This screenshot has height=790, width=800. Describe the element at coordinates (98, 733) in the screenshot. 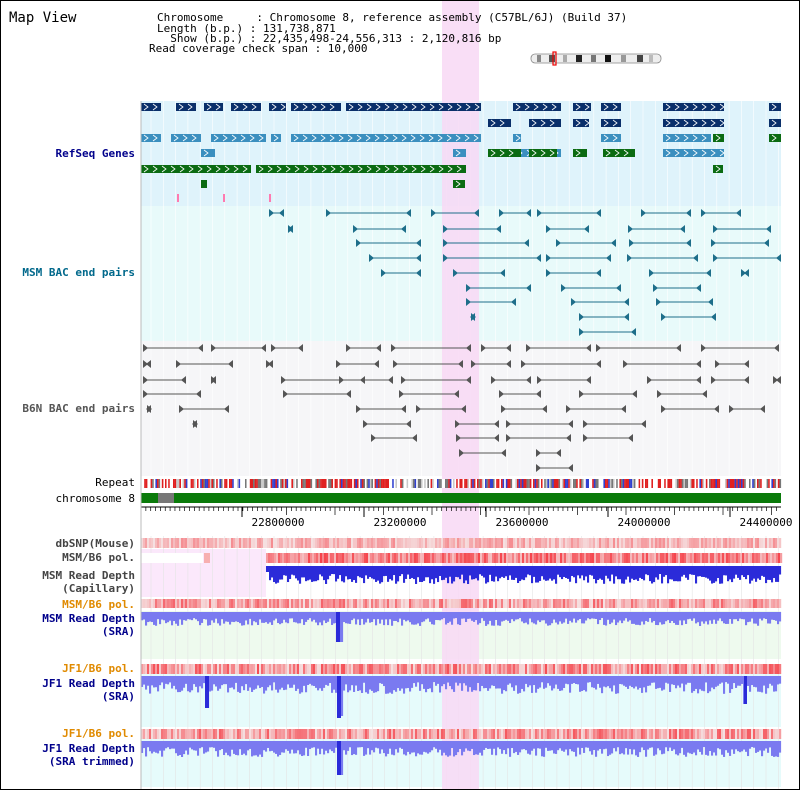

I see `track-label-jf1-b6-pol-2: JF1/B6 pol.` at that location.